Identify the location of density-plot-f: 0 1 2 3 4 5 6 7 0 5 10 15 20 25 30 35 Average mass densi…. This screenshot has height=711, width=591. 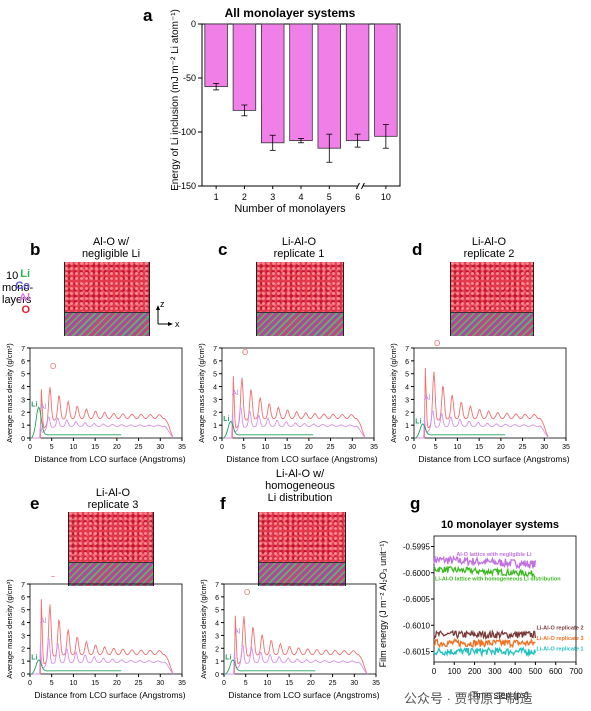
(289, 639).